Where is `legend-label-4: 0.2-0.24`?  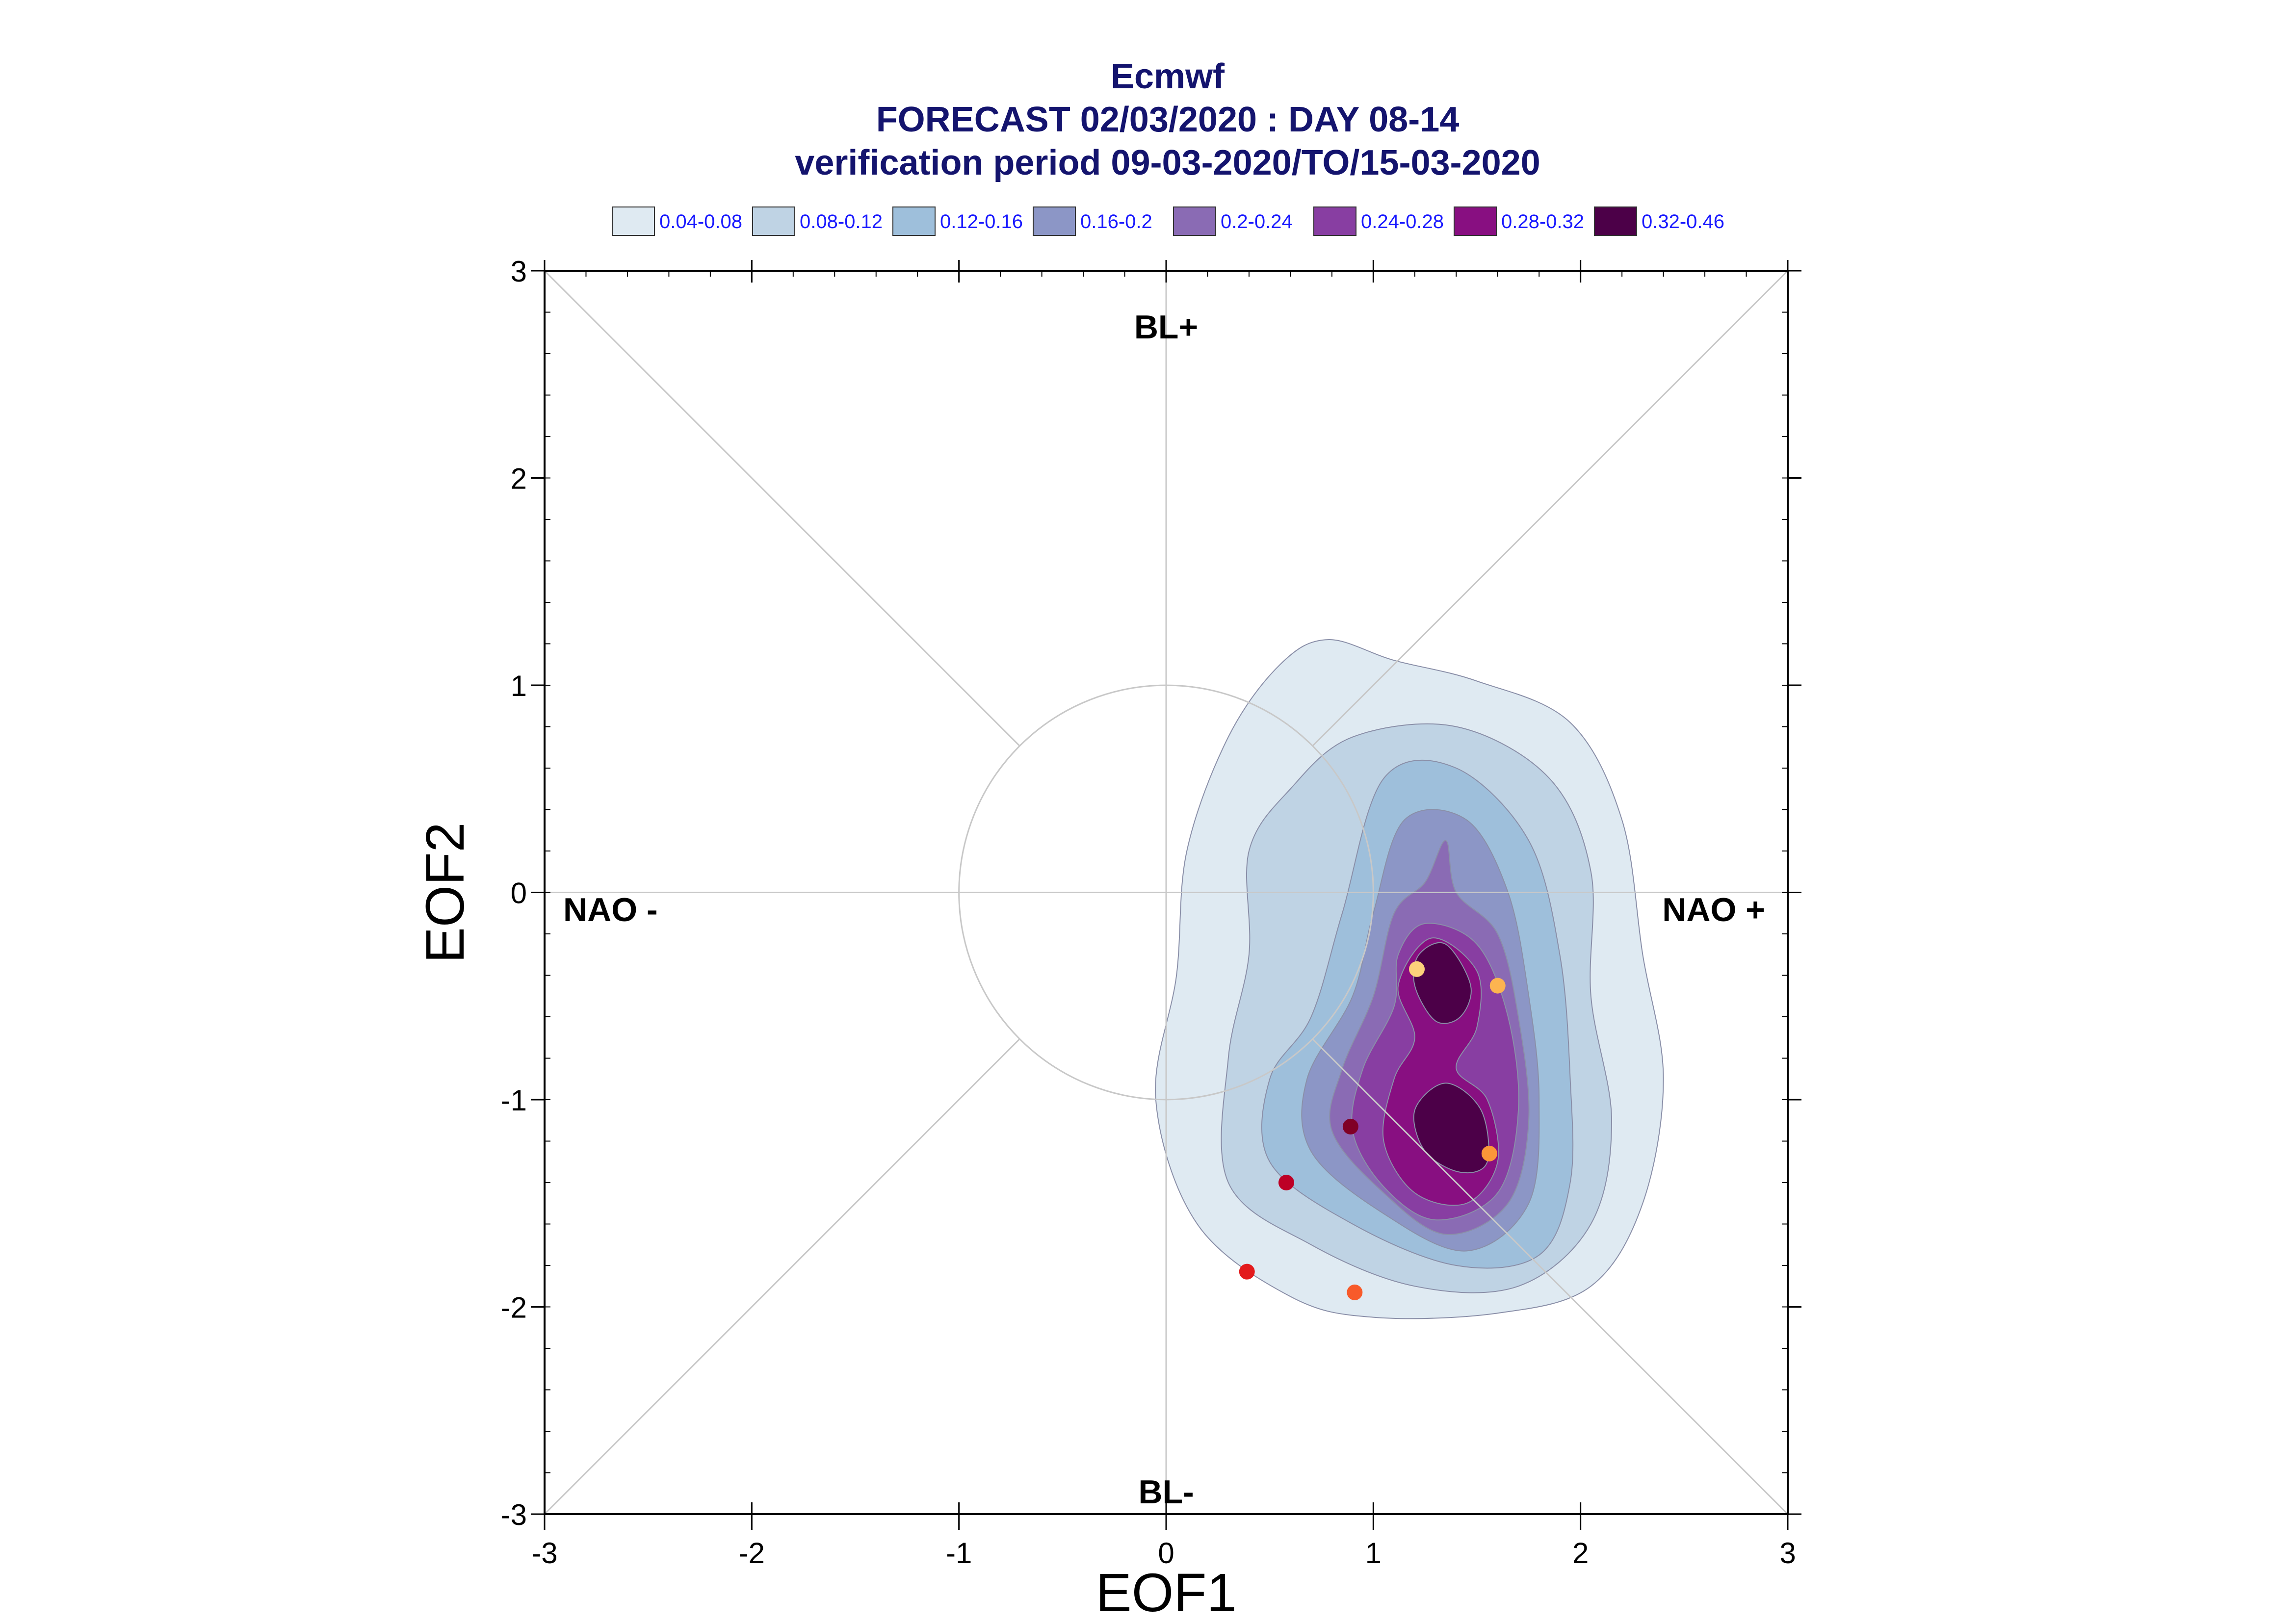 legend-label-4: 0.2-0.24 is located at coordinates (1257, 221).